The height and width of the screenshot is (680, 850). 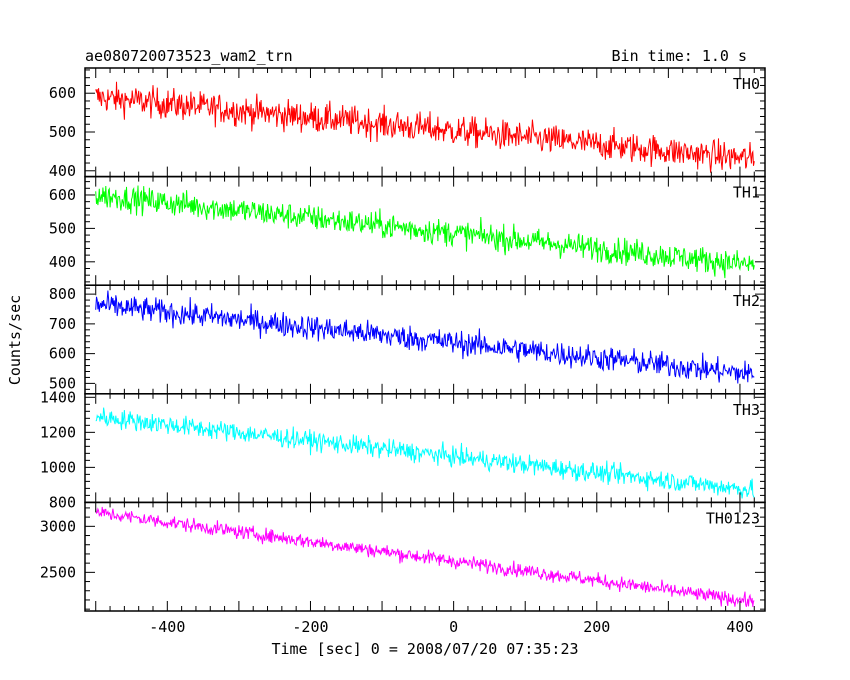 What do you see at coordinates (310, 627) in the screenshot?
I see `x-tick-label: -200` at bounding box center [310, 627].